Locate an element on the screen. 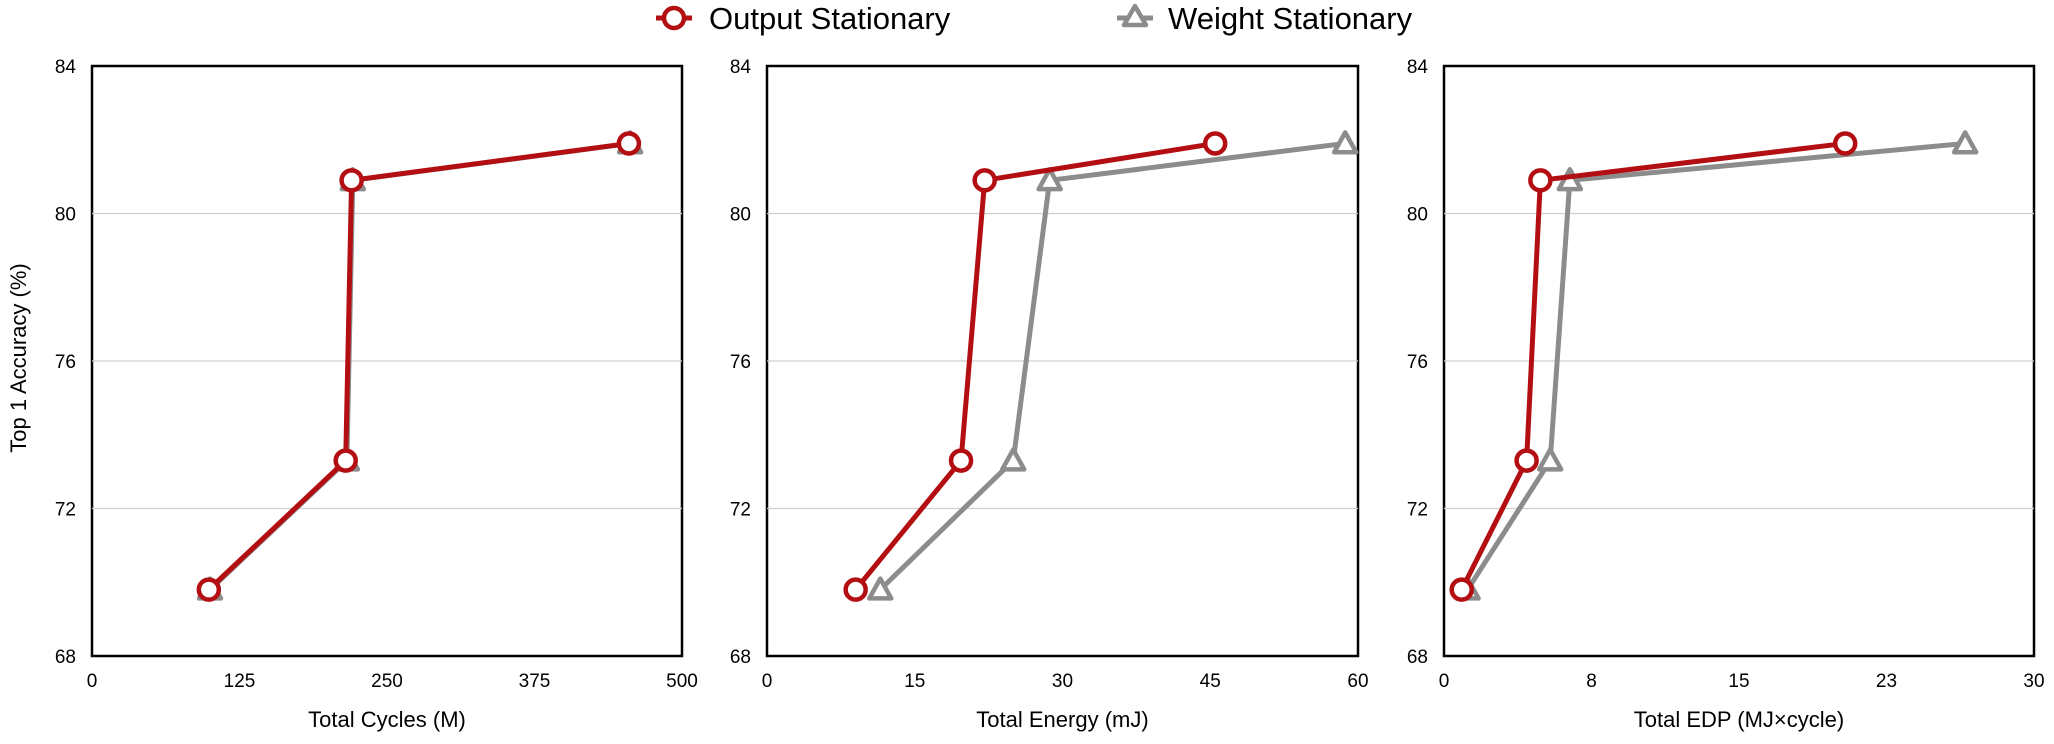 Image resolution: width=2054 pixels, height=744 pixels. legend: Output Stationary Weight Stationary is located at coordinates (1034, 18).